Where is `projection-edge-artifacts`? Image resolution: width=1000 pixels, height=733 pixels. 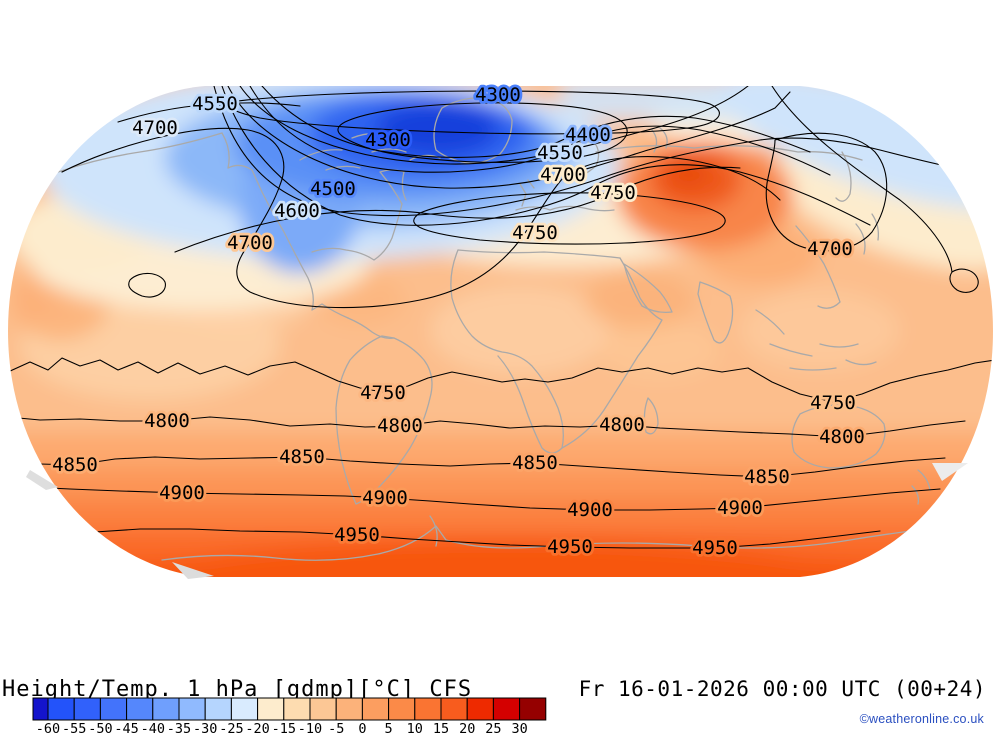 projection-edge-artifacts is located at coordinates (497, 521).